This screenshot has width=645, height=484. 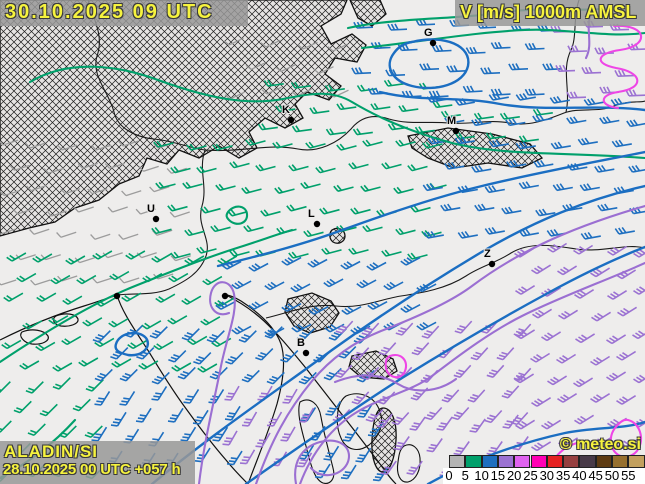 What do you see at coordinates (628, 475) in the screenshot?
I see `legend-tick-label: 55` at bounding box center [628, 475].